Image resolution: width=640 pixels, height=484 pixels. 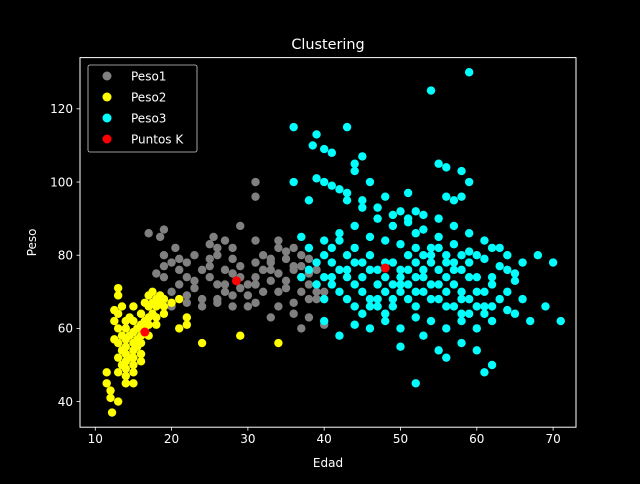 I want to click on y-tick-label-0: 40, so click(x=65, y=402).